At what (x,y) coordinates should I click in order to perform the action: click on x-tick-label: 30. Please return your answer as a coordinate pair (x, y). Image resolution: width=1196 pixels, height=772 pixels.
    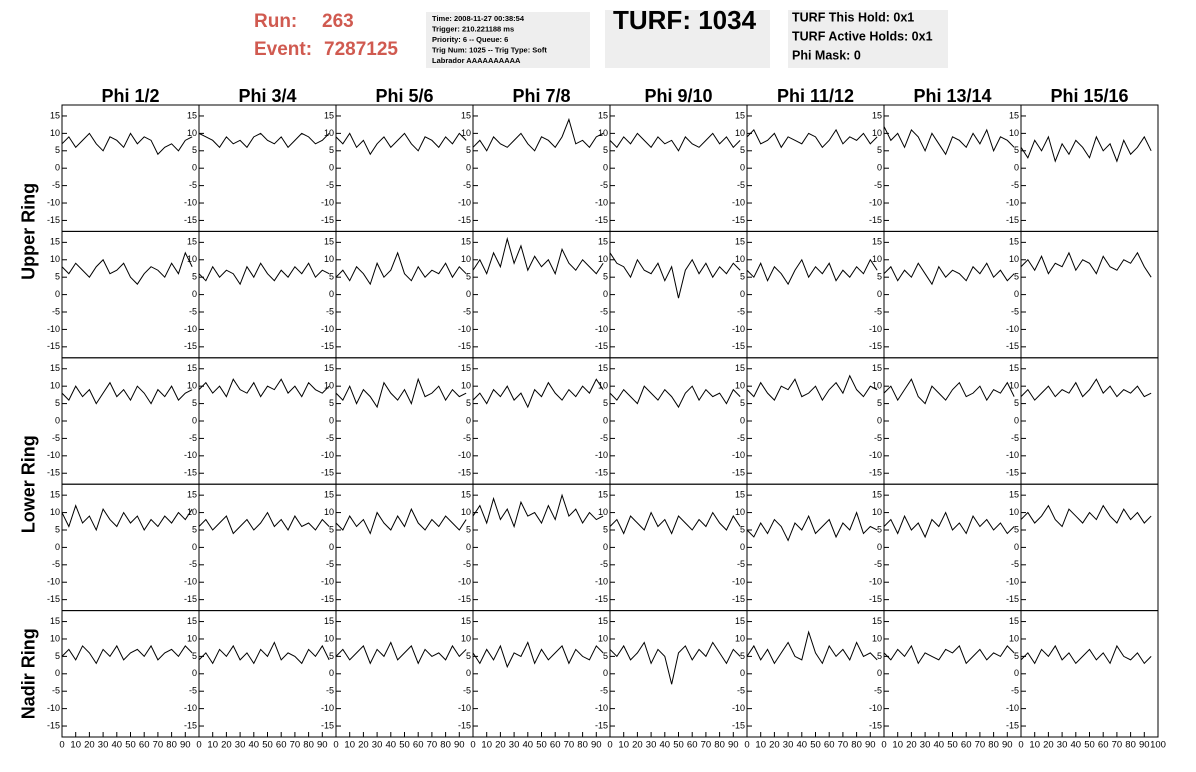
    Looking at the image, I should click on (651, 745).